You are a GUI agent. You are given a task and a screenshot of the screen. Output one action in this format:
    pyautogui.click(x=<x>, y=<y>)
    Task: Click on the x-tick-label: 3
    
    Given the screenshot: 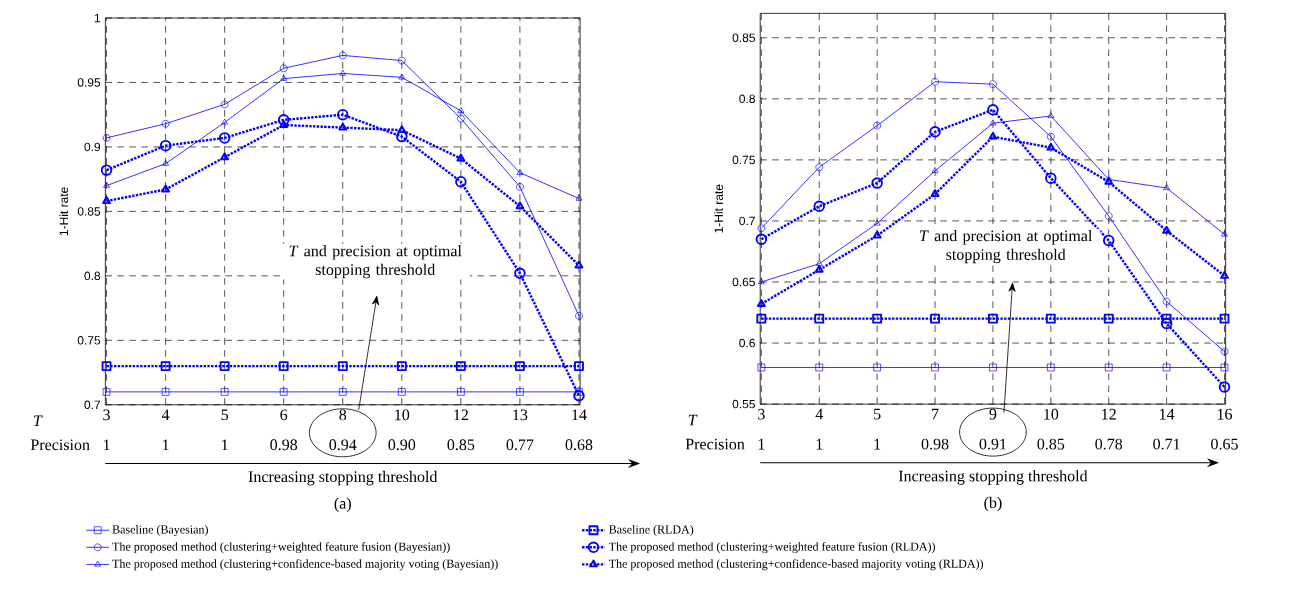 What is the action you would take?
    pyautogui.click(x=761, y=414)
    